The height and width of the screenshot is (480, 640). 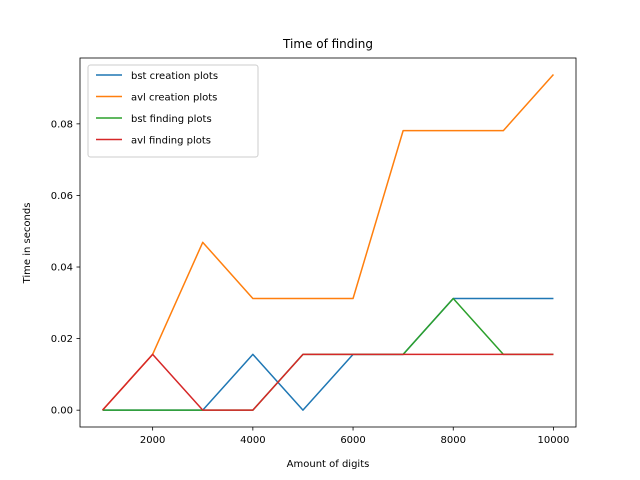 I want to click on x-tick-label: 8000, so click(x=453, y=440).